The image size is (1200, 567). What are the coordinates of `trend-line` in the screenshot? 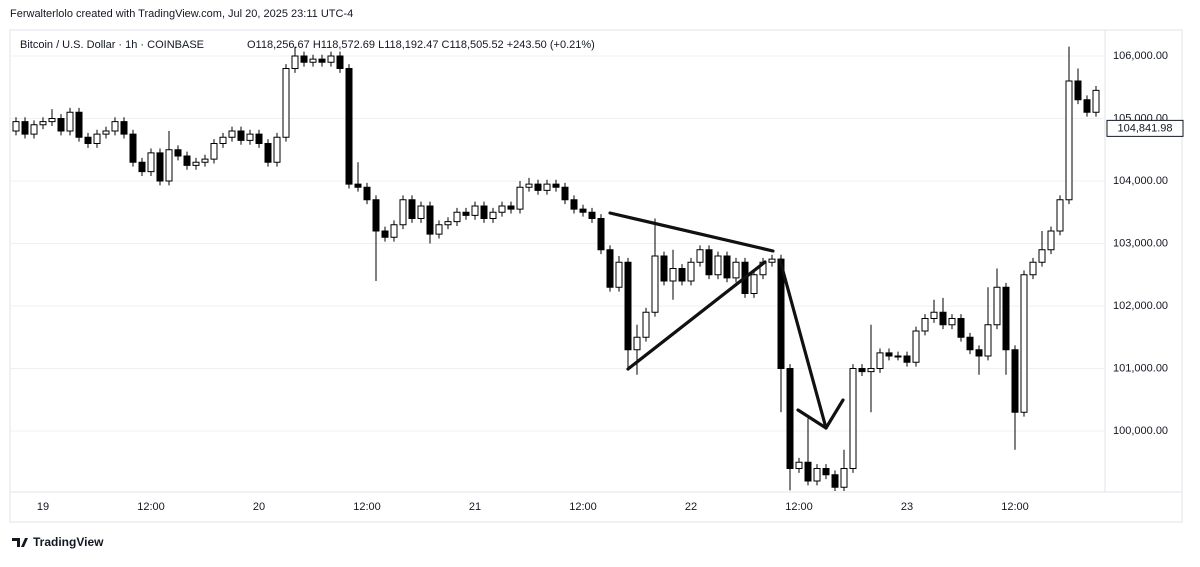 It's located at (696, 315).